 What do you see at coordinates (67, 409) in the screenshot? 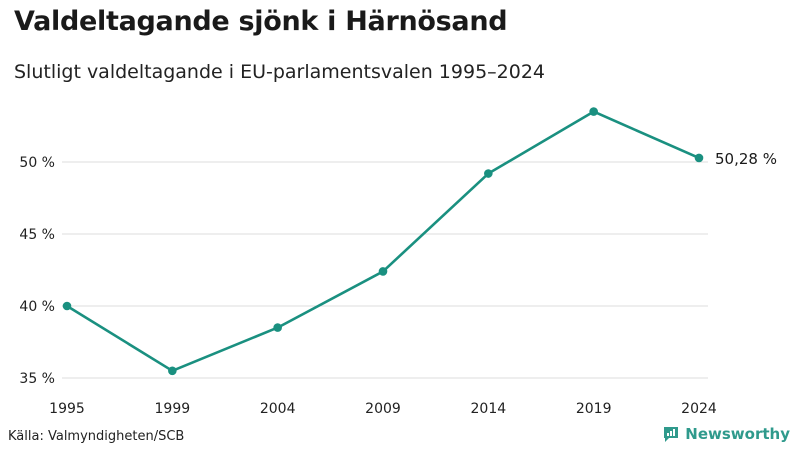
I see `x-tick-label: 1995` at bounding box center [67, 409].